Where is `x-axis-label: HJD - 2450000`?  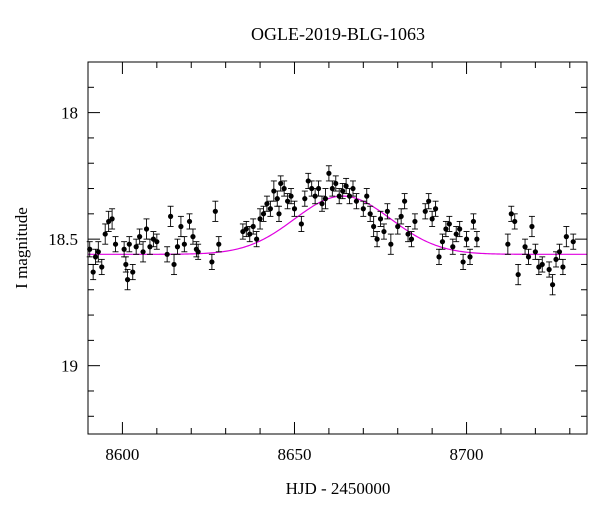 x-axis-label: HJD - 2450000 is located at coordinates (338, 488).